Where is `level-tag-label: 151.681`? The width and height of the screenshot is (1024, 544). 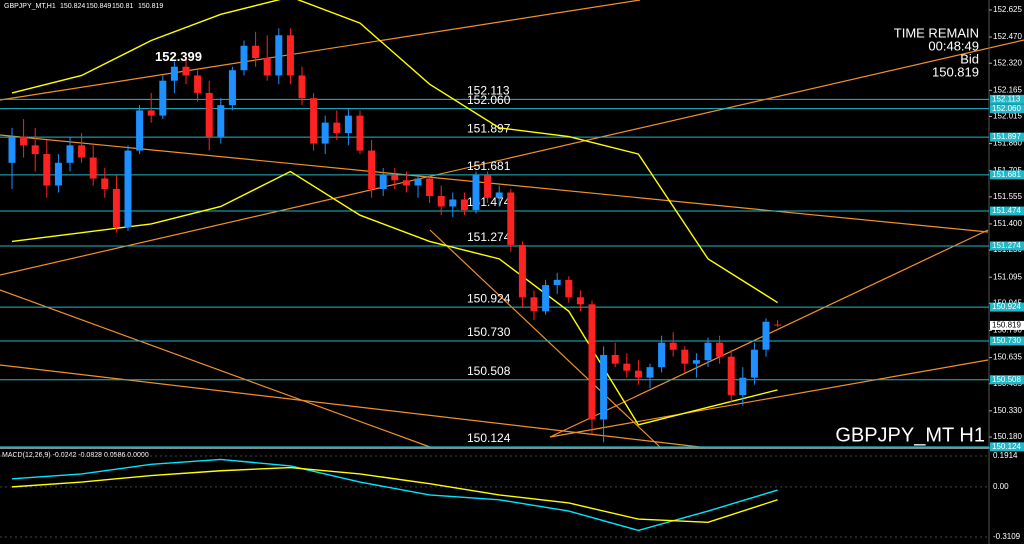
level-tag-label: 151.681 is located at coordinates (1006, 174).